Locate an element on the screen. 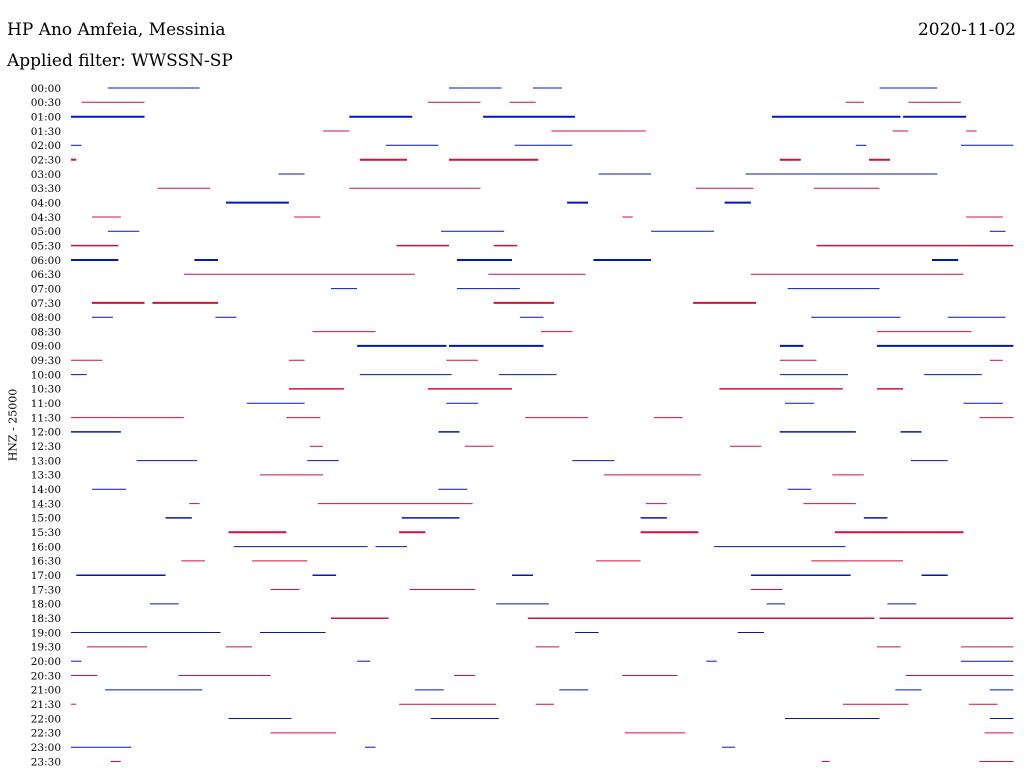 The width and height of the screenshot is (1024, 780). row-time-label: 10:00 is located at coordinates (46, 375).